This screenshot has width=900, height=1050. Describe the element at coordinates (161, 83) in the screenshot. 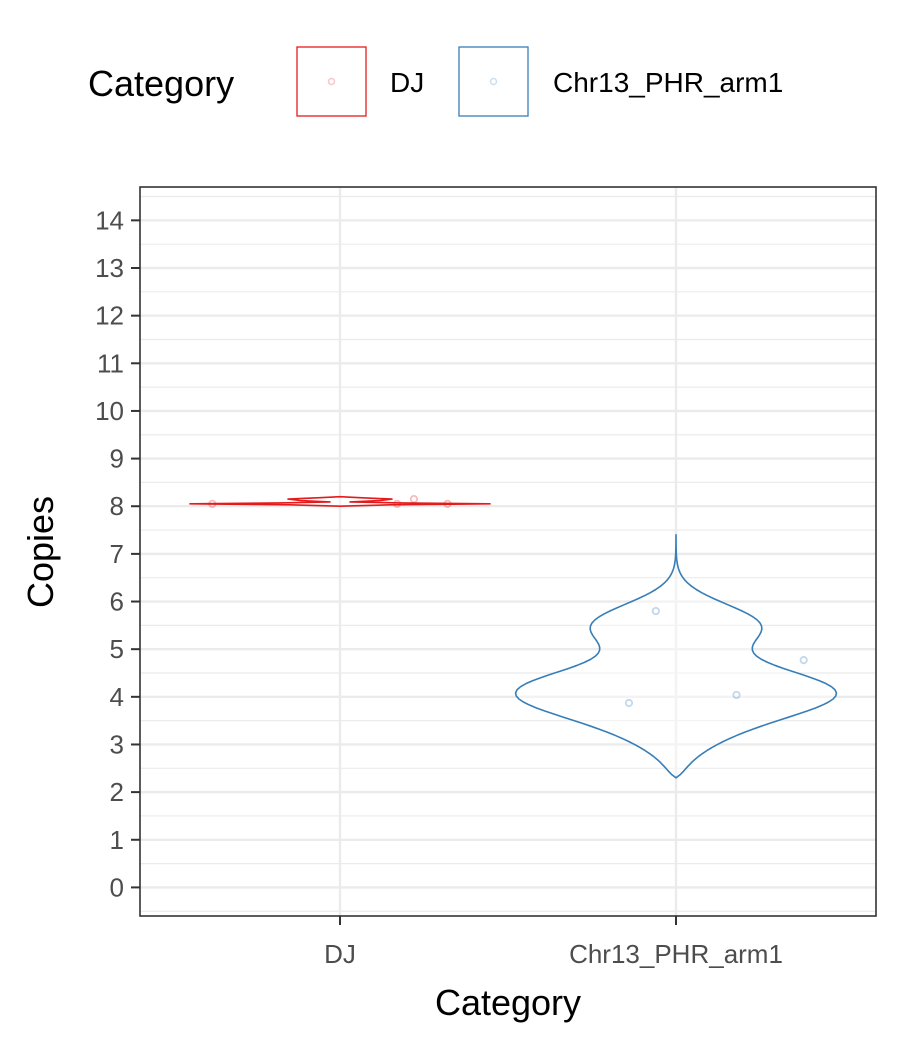

I see `legend-title: Category` at that location.